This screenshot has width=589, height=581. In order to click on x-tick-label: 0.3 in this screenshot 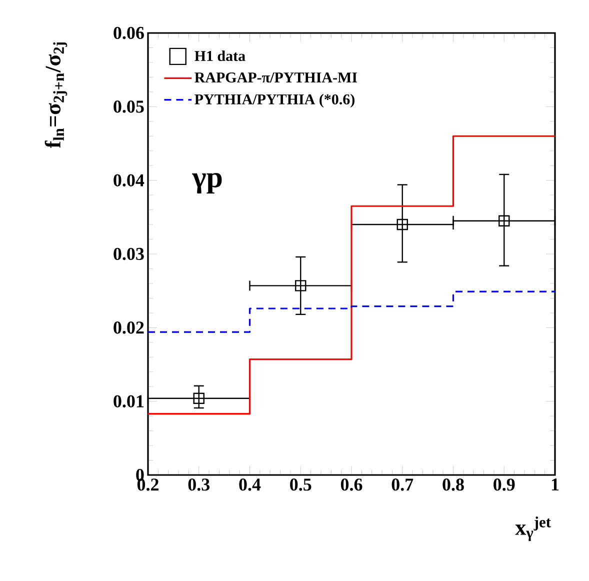, I will do `click(199, 484)`.